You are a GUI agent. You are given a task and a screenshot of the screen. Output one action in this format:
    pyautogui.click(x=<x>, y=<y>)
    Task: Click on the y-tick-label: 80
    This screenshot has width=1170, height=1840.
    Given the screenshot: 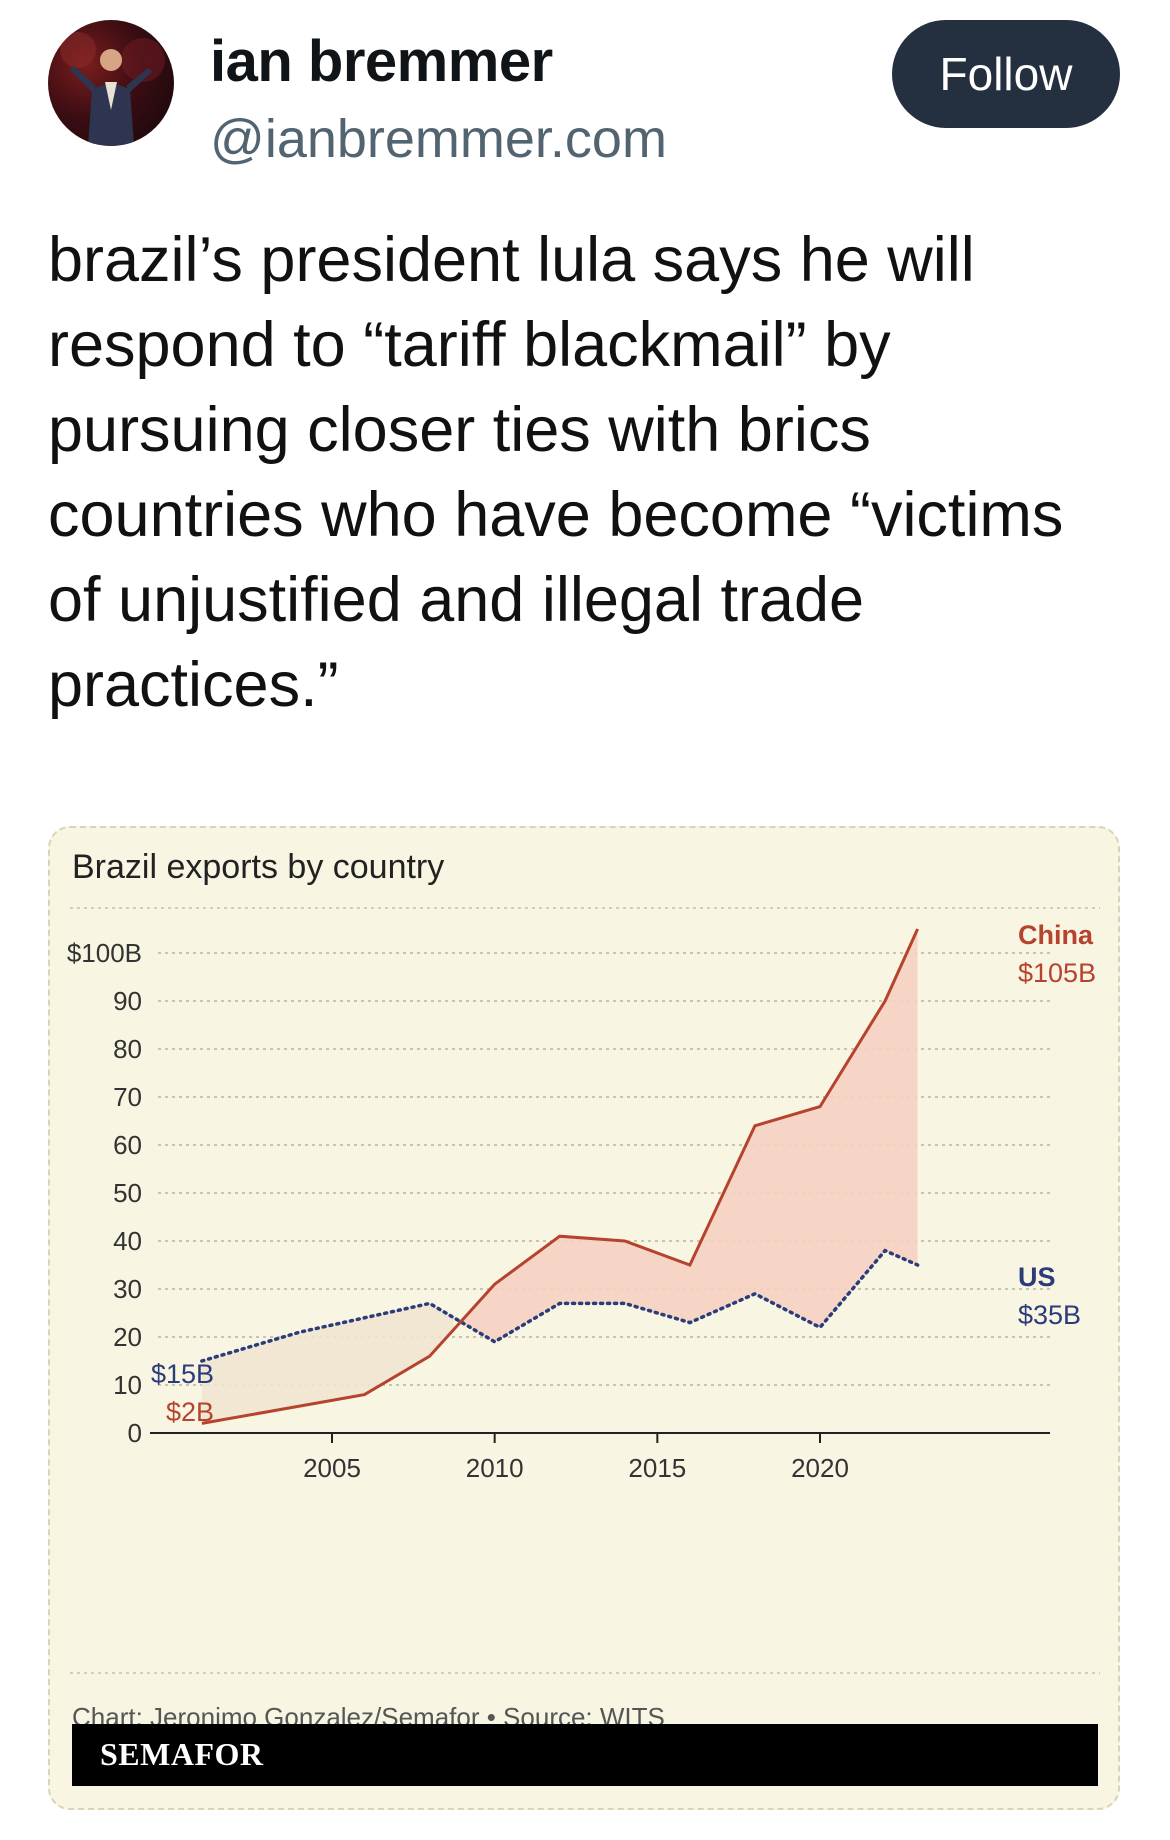 What is the action you would take?
    pyautogui.click(x=127, y=1049)
    